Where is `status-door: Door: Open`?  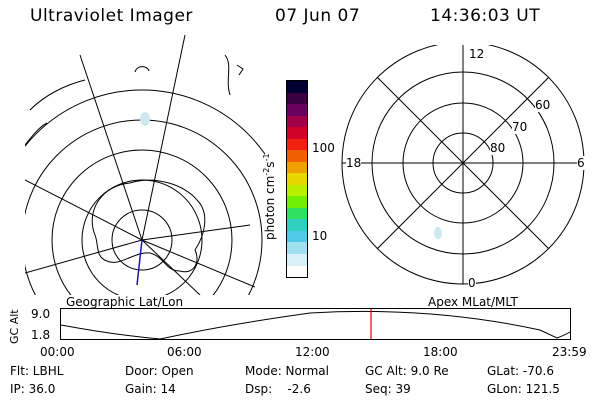
status-door: Door: Open is located at coordinates (159, 371).